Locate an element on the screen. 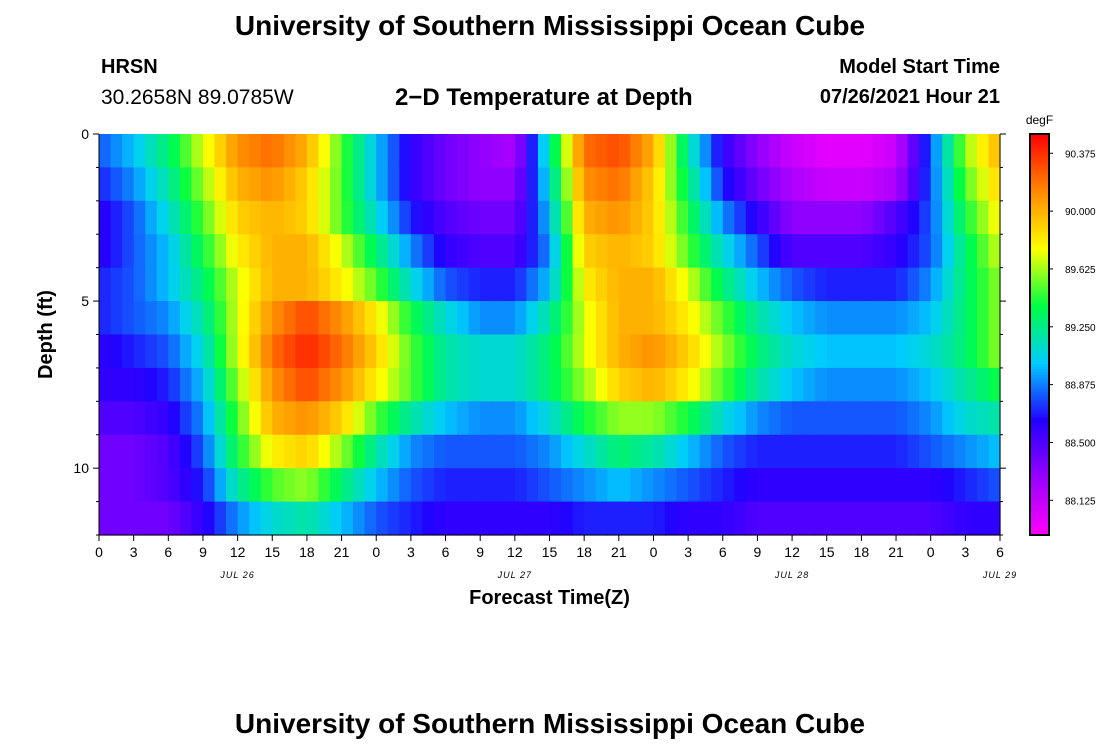 This screenshot has width=1100, height=750. colorbar-unit: degF is located at coordinates (1039, 120).